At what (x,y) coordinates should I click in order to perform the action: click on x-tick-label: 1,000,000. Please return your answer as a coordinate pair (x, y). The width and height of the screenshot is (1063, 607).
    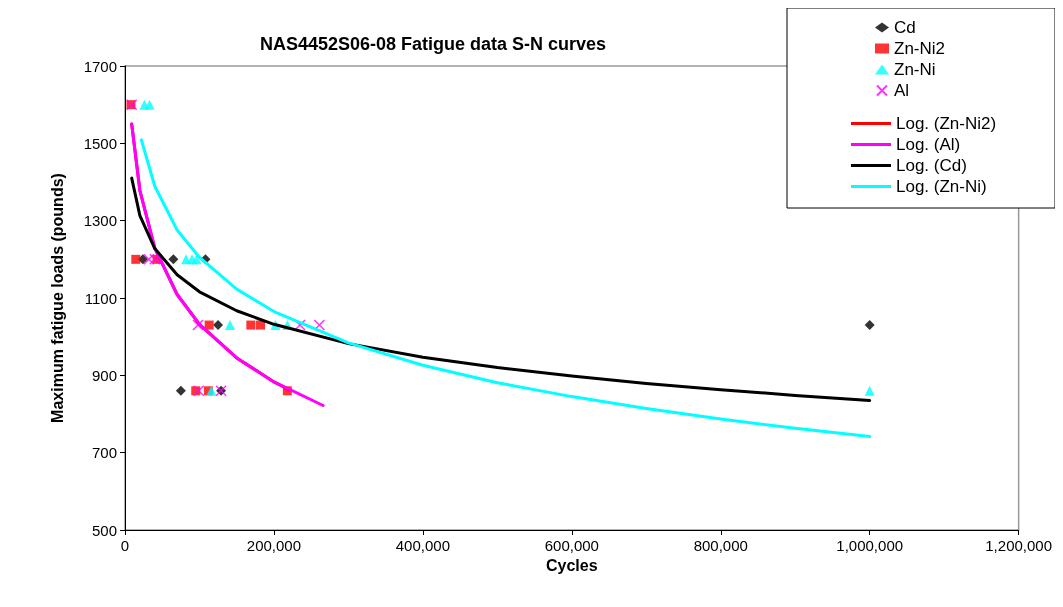
    Looking at the image, I should click on (870, 545).